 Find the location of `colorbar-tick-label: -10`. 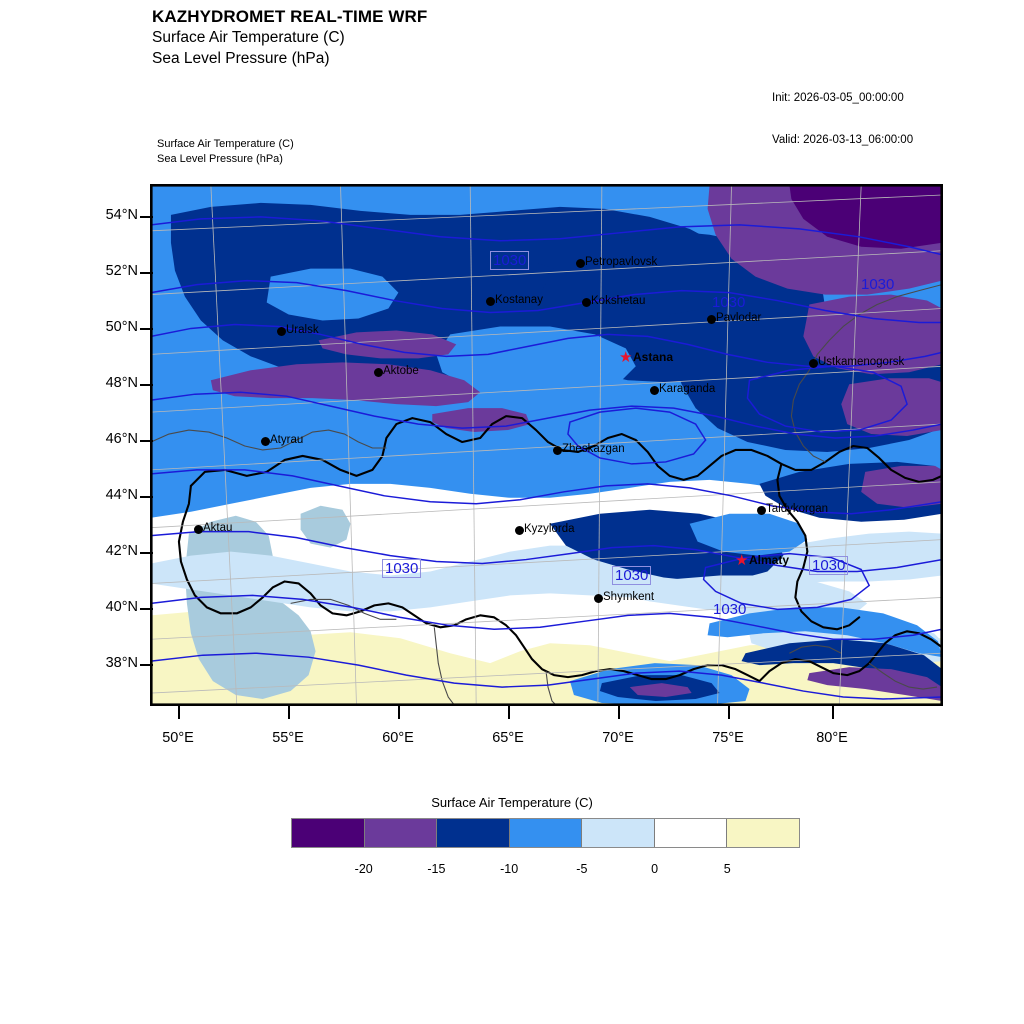

colorbar-tick-label: -10 is located at coordinates (509, 869).